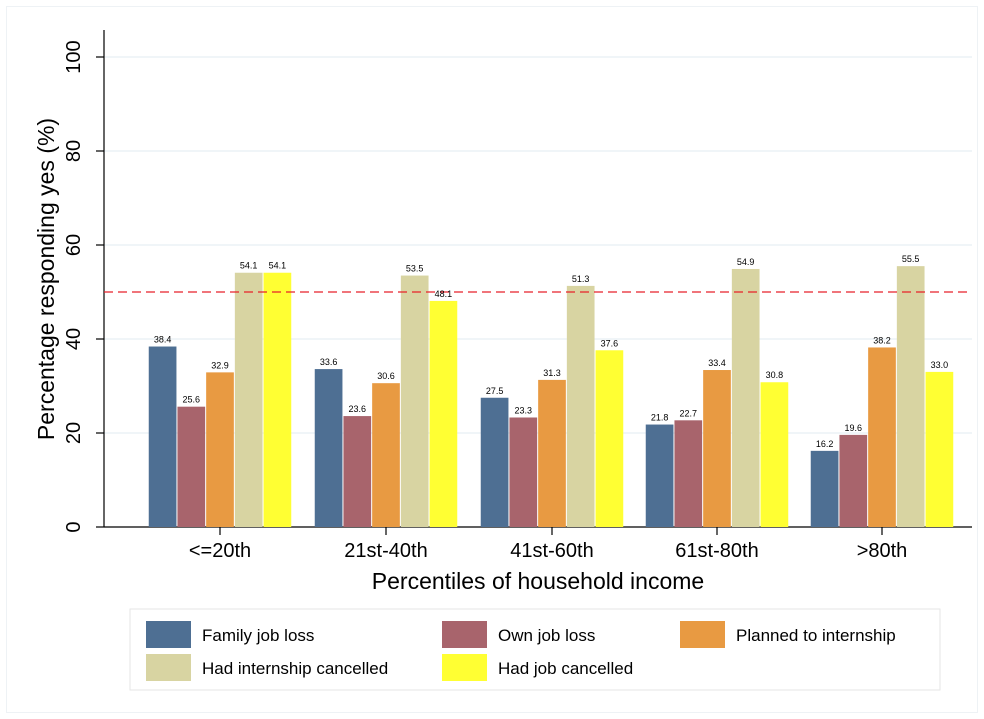  I want to click on y-tick-label: 40, so click(74, 339).